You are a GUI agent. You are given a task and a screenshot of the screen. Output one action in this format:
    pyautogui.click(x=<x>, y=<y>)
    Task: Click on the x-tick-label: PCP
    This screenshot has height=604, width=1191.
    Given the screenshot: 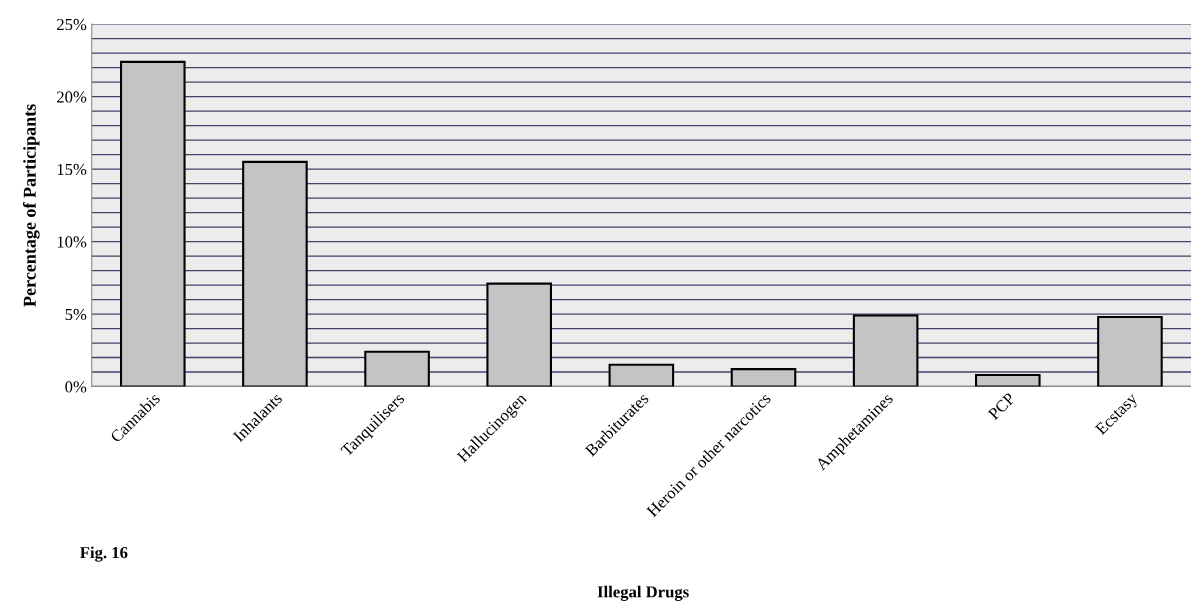 What is the action you would take?
    pyautogui.click(x=1001, y=406)
    